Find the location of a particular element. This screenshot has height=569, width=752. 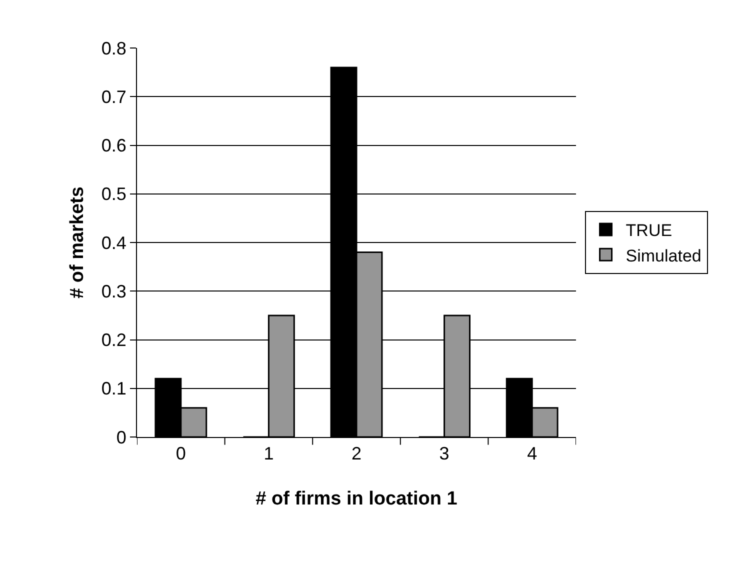

y-tick-label: 0.6 is located at coordinates (113, 146).